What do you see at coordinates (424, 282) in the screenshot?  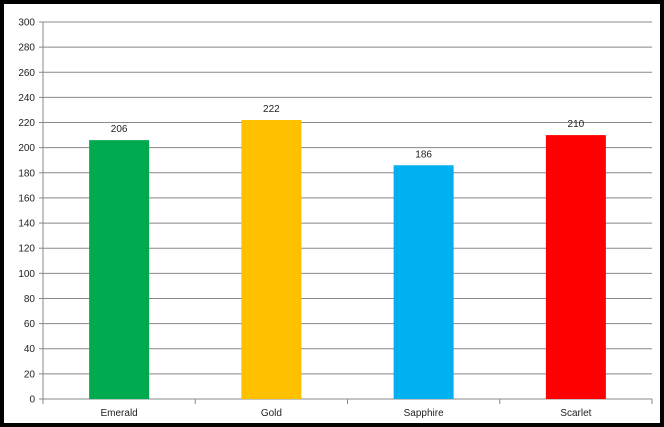 I see `bar-sapphire` at bounding box center [424, 282].